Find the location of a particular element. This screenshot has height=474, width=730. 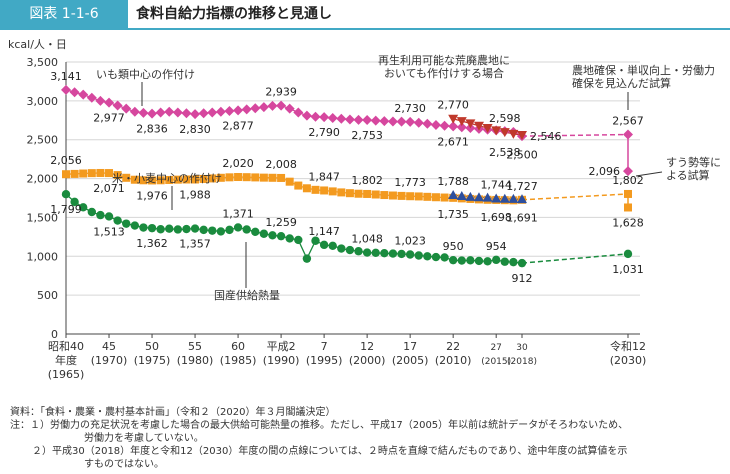

x-tick-sublabel: 年度 is located at coordinates (66, 360).